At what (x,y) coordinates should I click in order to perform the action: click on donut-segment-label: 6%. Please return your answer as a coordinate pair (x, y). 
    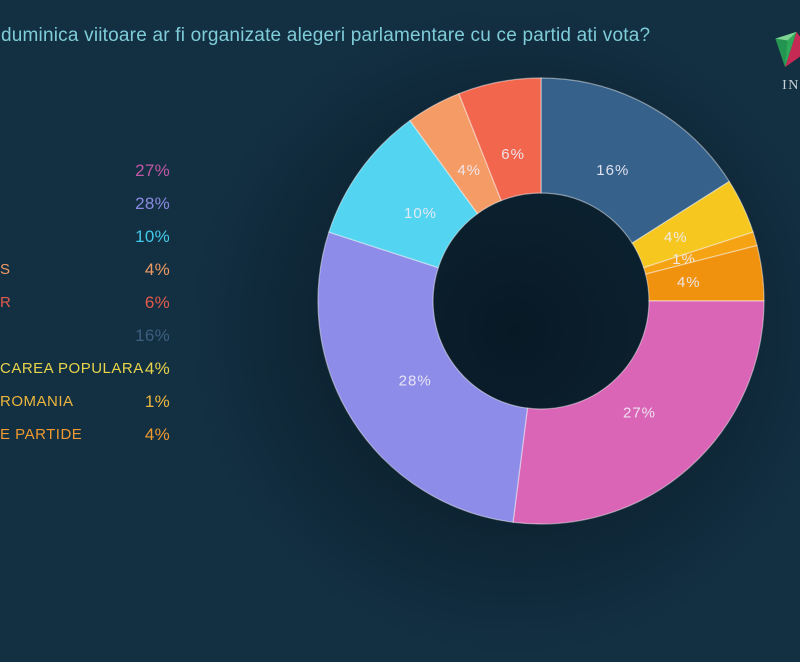
    Looking at the image, I should click on (513, 154).